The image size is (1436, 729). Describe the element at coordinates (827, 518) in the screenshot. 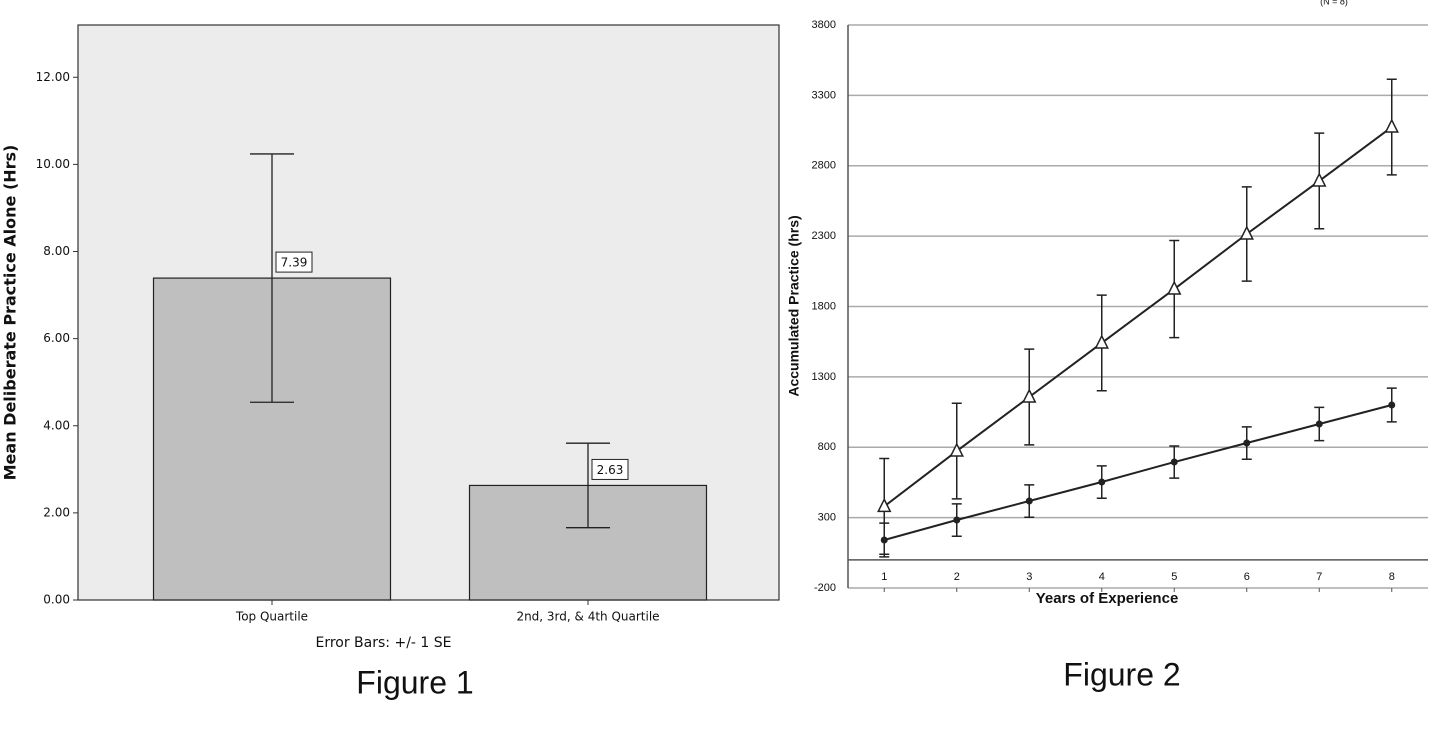

I see `y-tick-label: 300` at that location.